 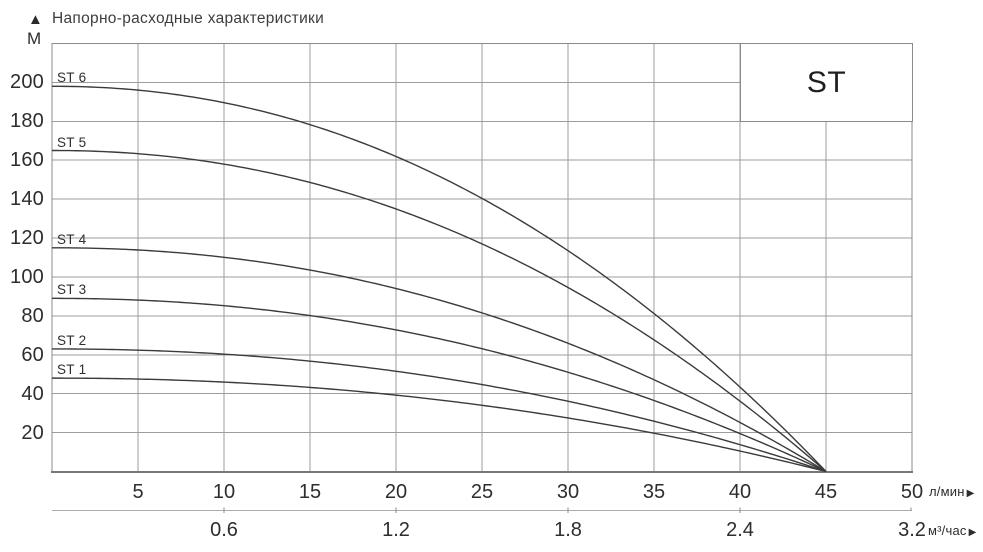 What do you see at coordinates (35, 19) in the screenshot?
I see `y-axis-up-arrow-icon: ▲` at bounding box center [35, 19].